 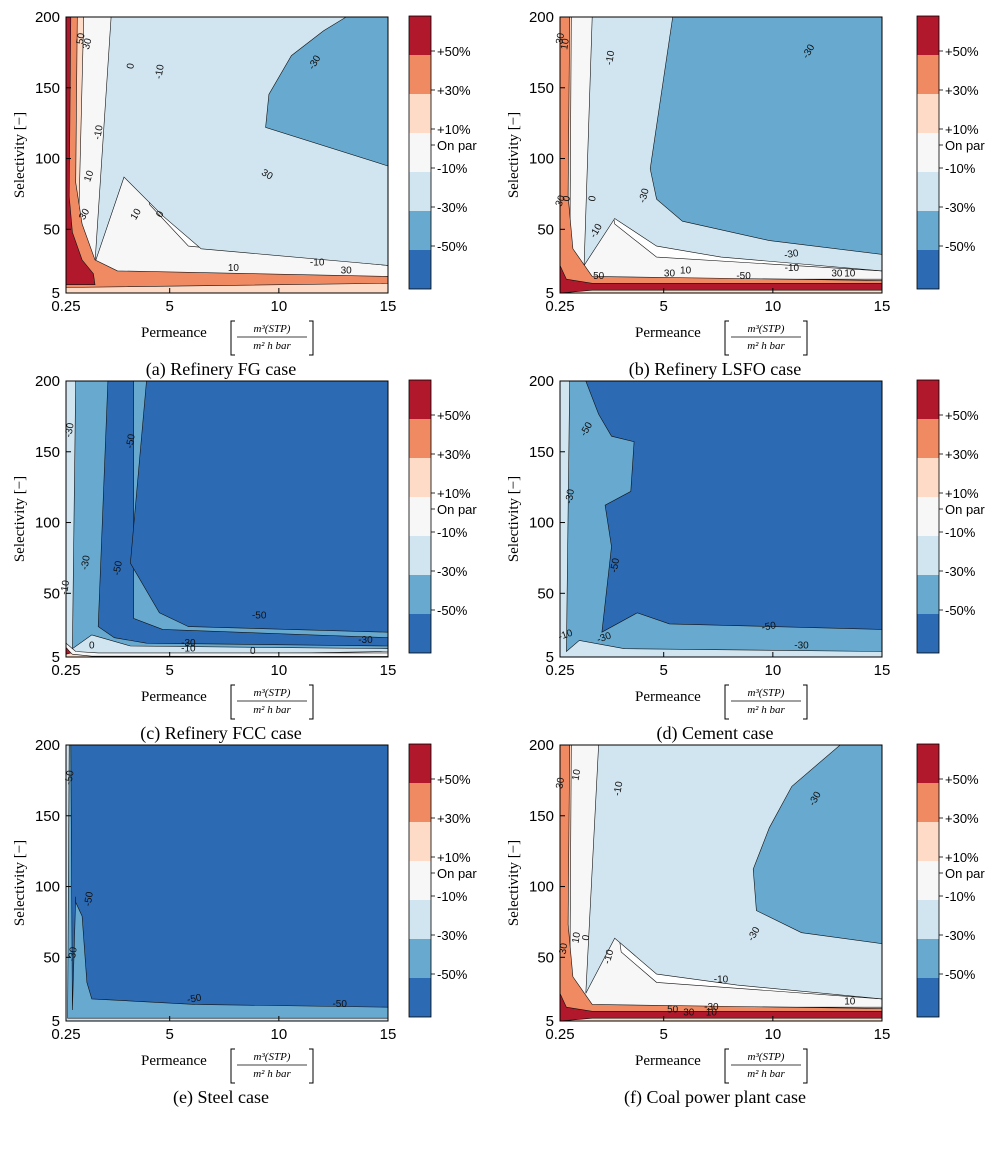 What do you see at coordinates (227, 155) in the screenshot?
I see `plot-frame` at bounding box center [227, 155].